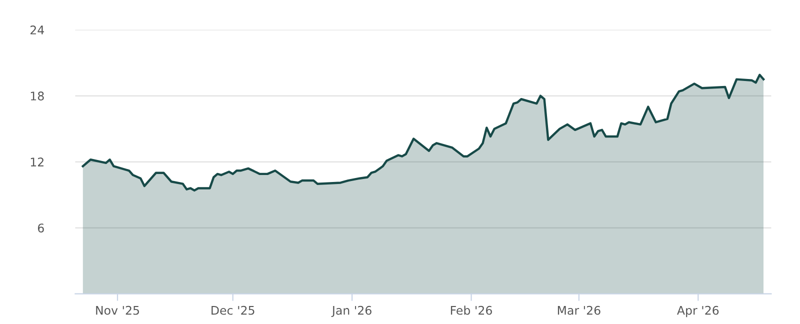 The height and width of the screenshot is (324, 800). I want to click on x-tick-label: Nov '25, so click(117, 310).